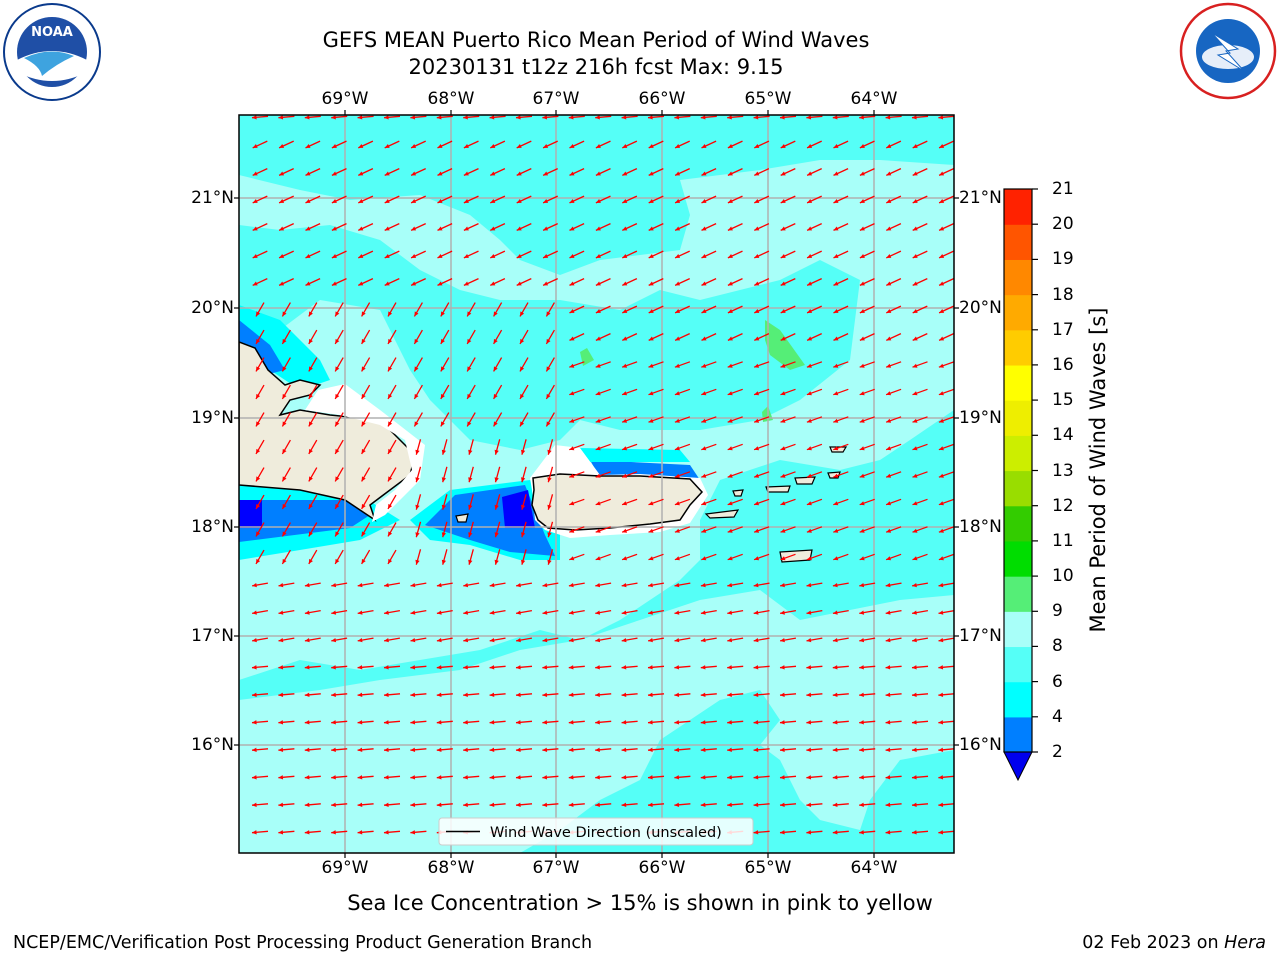  Describe the element at coordinates (1063, 400) in the screenshot. I see `colorbar-tick-label: 15` at that location.